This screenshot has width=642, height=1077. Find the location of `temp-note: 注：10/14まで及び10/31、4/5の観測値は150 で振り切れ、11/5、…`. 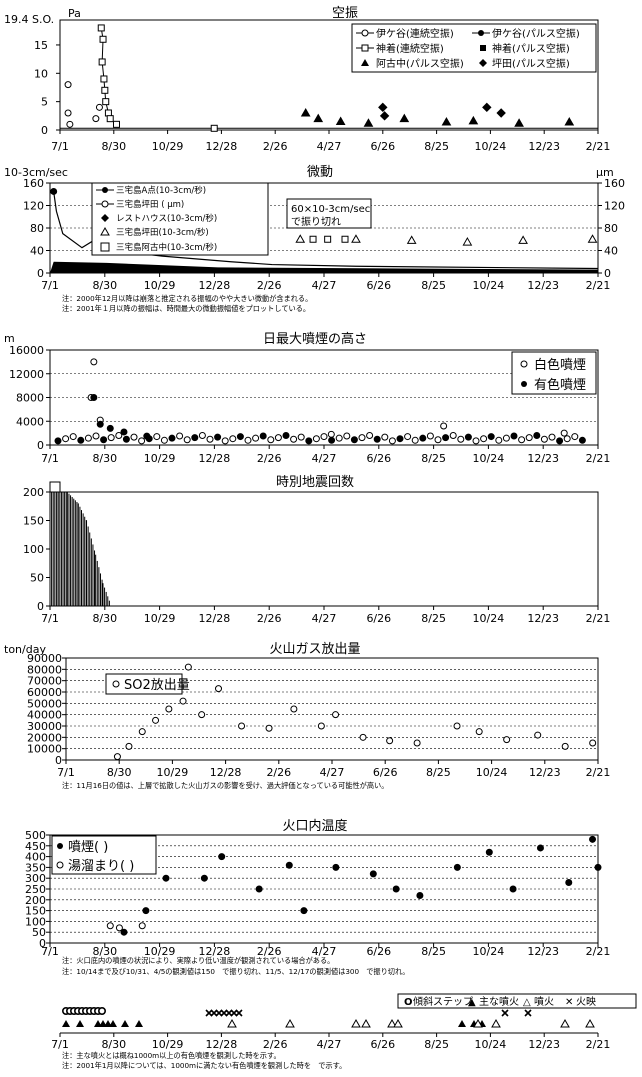

temp-note: 注：10/14まで及び10/31、4/5の観測値は150 で振り切れ、11/5、… is located at coordinates (235, 971).